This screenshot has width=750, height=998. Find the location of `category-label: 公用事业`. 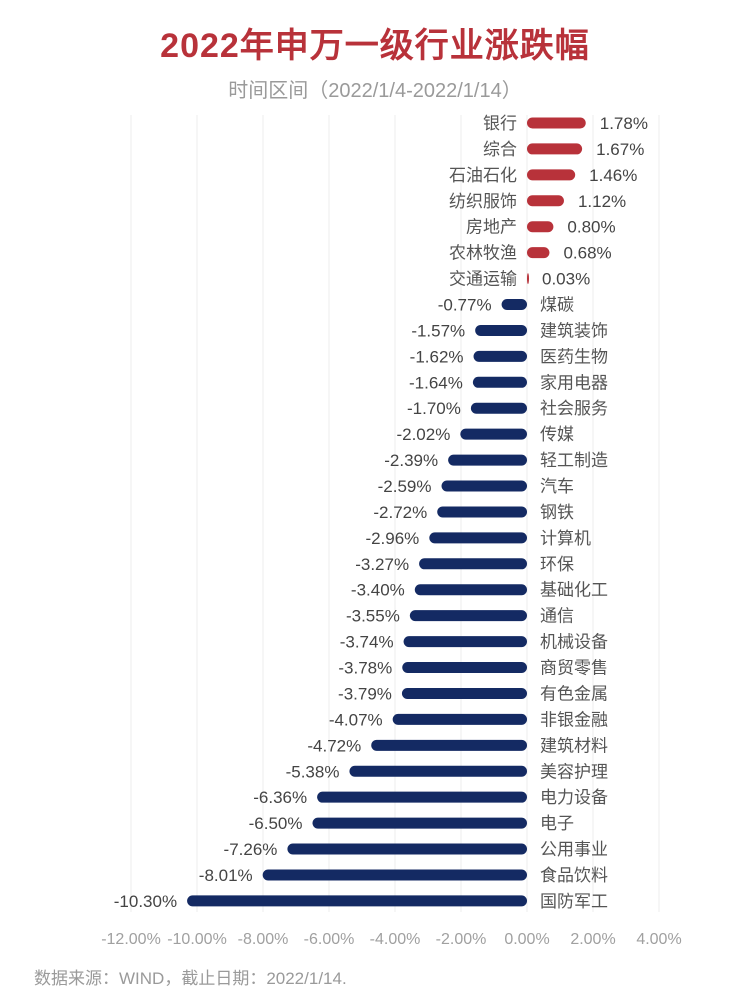

category-label: 公用事业 is located at coordinates (574, 849).